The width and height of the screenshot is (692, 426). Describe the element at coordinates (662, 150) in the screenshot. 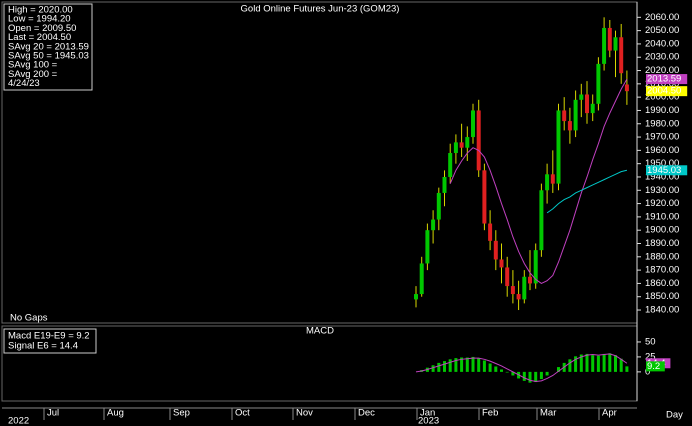

I see `y-tick-label: 1960.00` at that location.